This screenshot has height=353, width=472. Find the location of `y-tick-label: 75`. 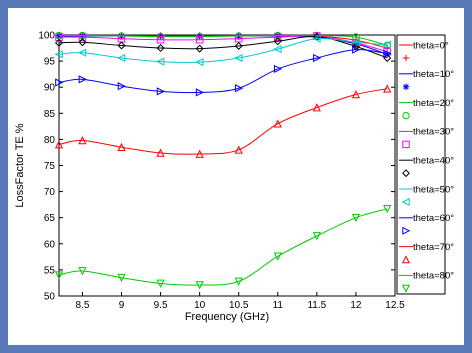

y-tick-label: 75 is located at coordinates (50, 166).